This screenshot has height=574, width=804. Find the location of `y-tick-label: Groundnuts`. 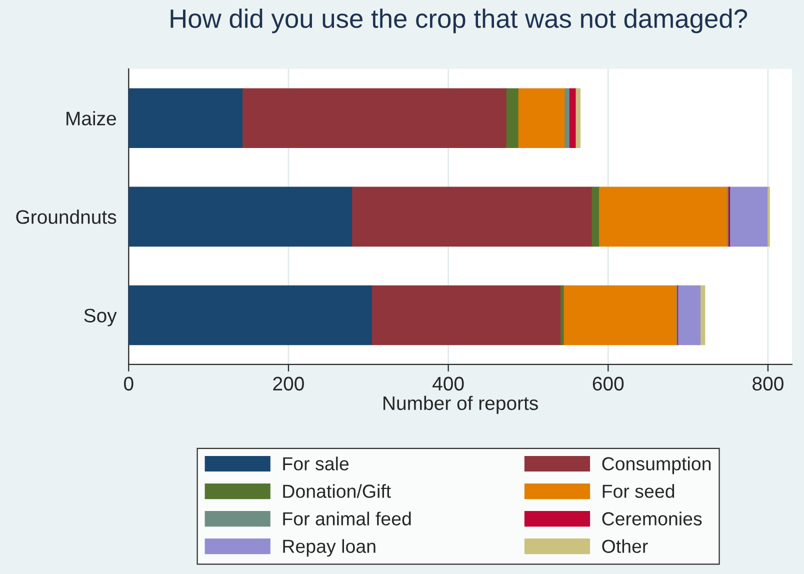

y-tick-label: Groundnuts is located at coordinates (66, 217).